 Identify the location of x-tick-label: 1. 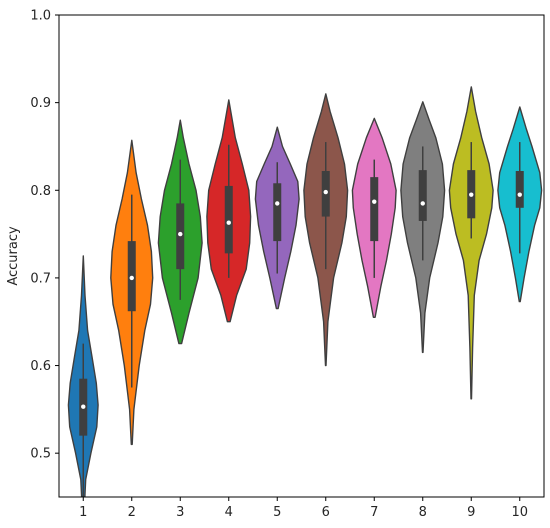
(83, 512).